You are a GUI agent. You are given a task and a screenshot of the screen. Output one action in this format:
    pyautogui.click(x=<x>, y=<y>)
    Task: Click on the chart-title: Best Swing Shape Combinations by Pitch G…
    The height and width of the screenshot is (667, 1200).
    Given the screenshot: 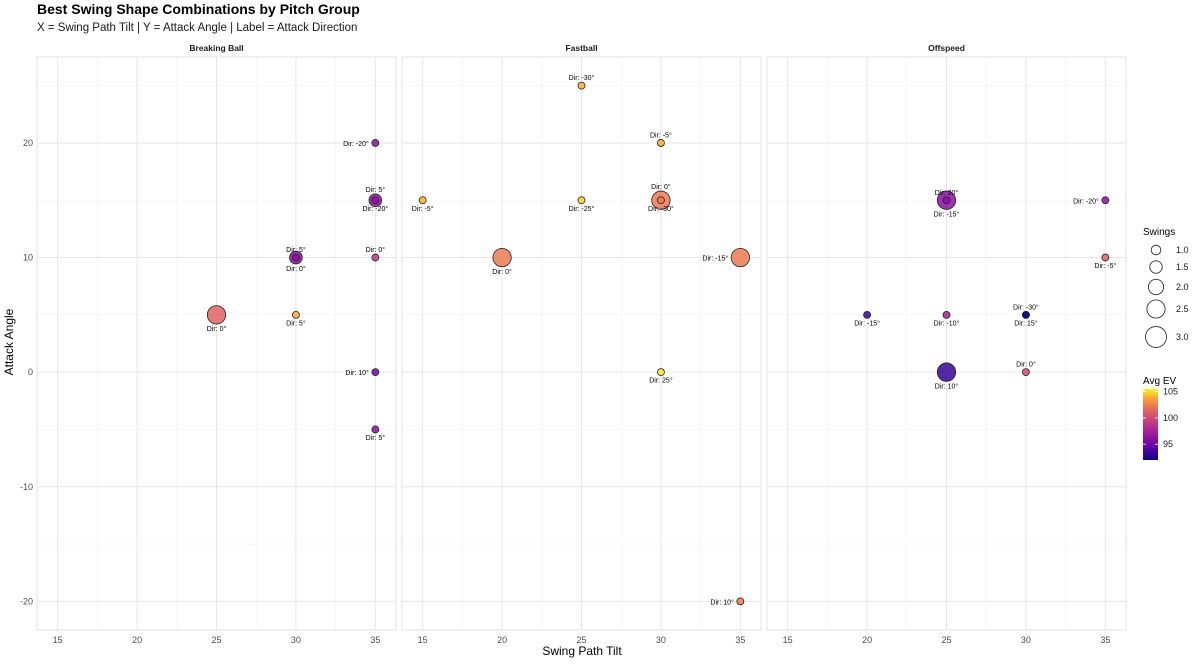 What is the action you would take?
    pyautogui.click(x=198, y=9)
    